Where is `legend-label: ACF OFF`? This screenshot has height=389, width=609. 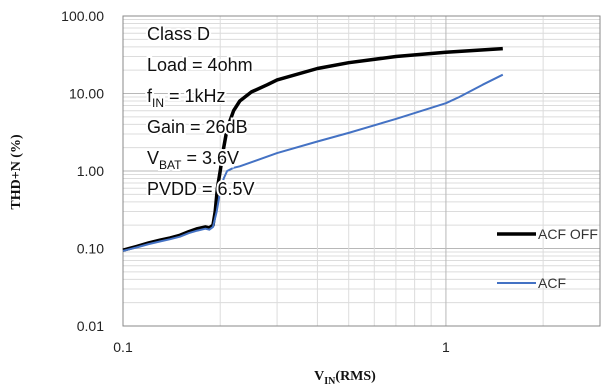
legend-label: ACF OFF is located at coordinates (568, 234).